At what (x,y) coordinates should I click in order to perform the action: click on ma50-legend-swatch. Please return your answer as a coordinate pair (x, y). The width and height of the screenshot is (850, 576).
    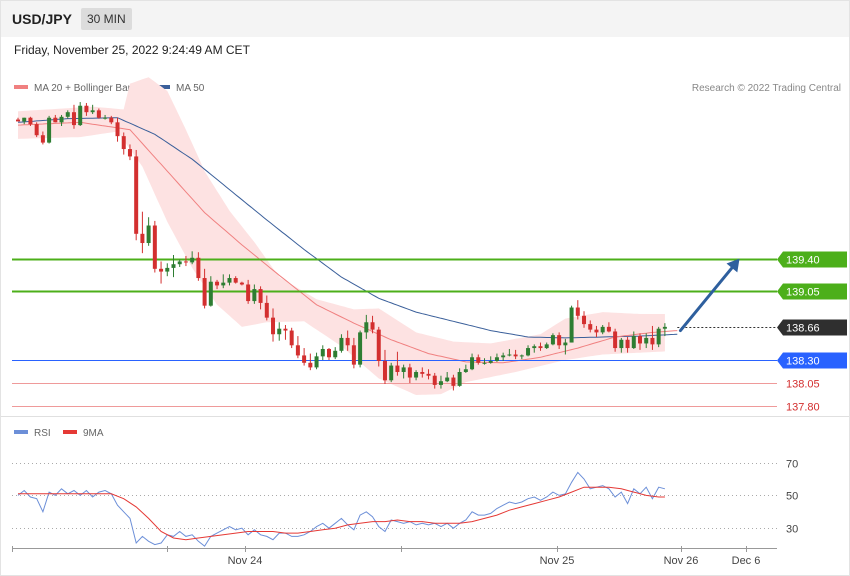
    Looking at the image, I should click on (163, 87).